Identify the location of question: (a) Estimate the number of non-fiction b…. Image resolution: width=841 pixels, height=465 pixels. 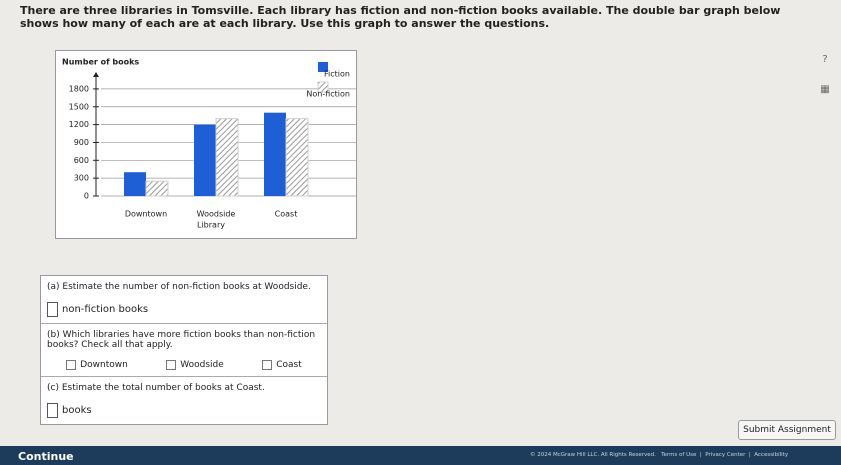
(184, 300).